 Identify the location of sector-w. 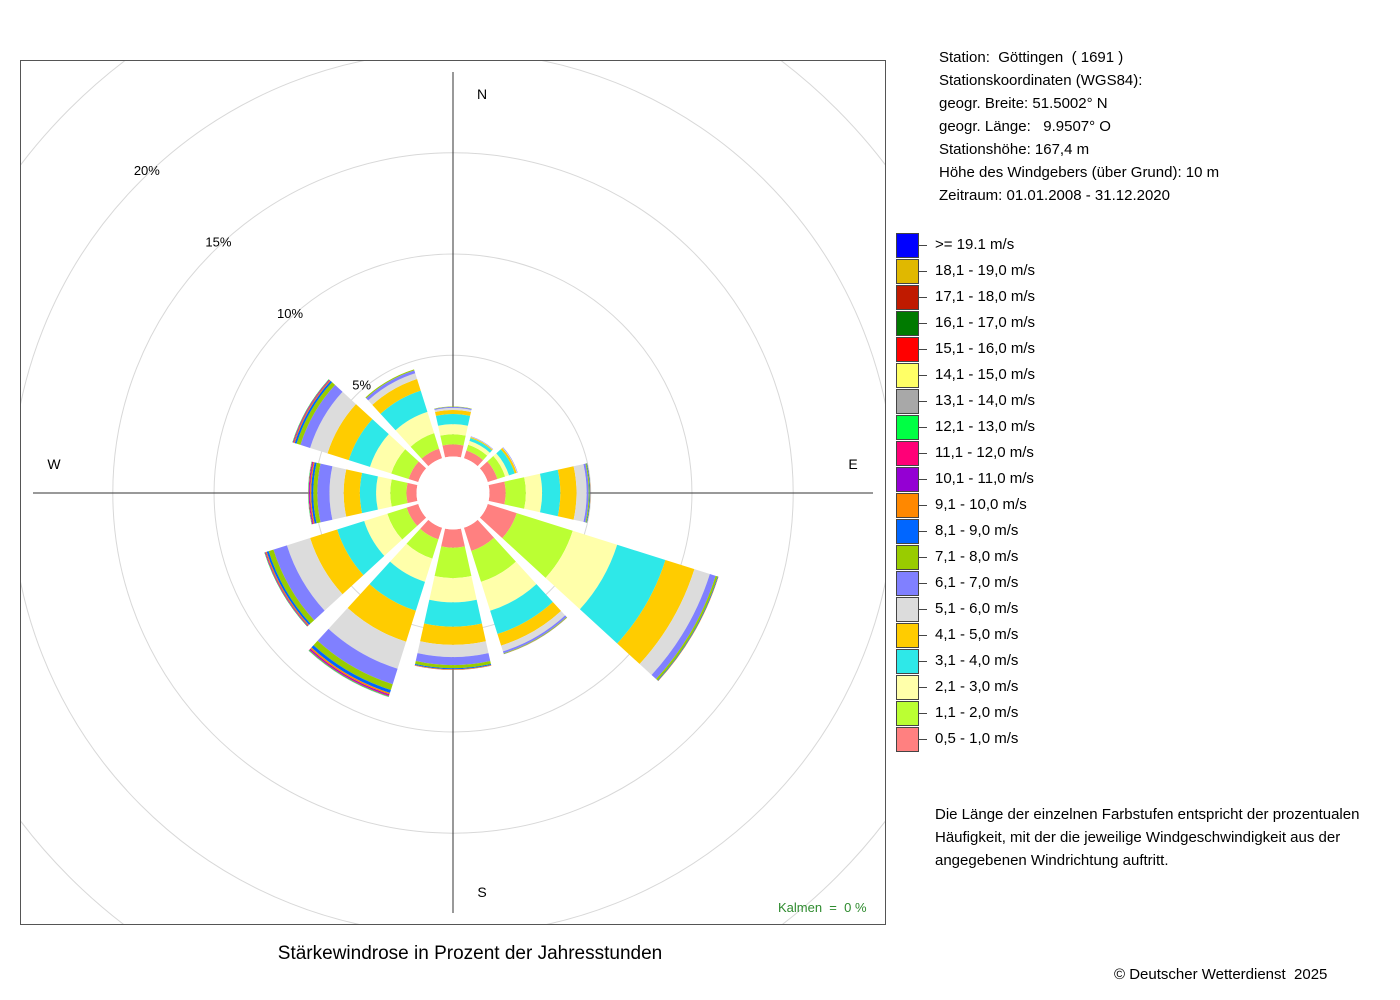
(363, 493).